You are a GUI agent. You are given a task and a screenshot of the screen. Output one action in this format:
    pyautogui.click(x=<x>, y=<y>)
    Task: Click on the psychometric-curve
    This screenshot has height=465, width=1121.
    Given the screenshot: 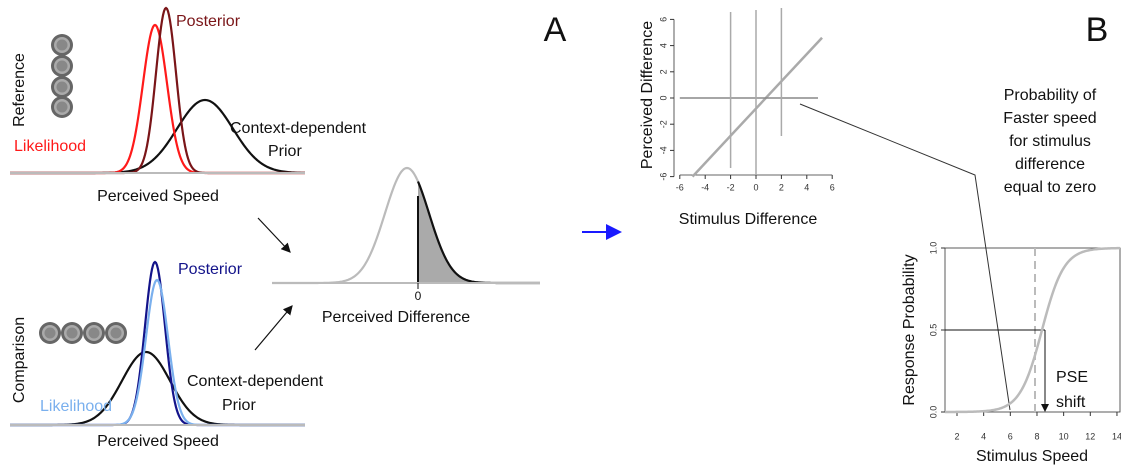 What is the action you would take?
    pyautogui.click(x=1032, y=330)
    